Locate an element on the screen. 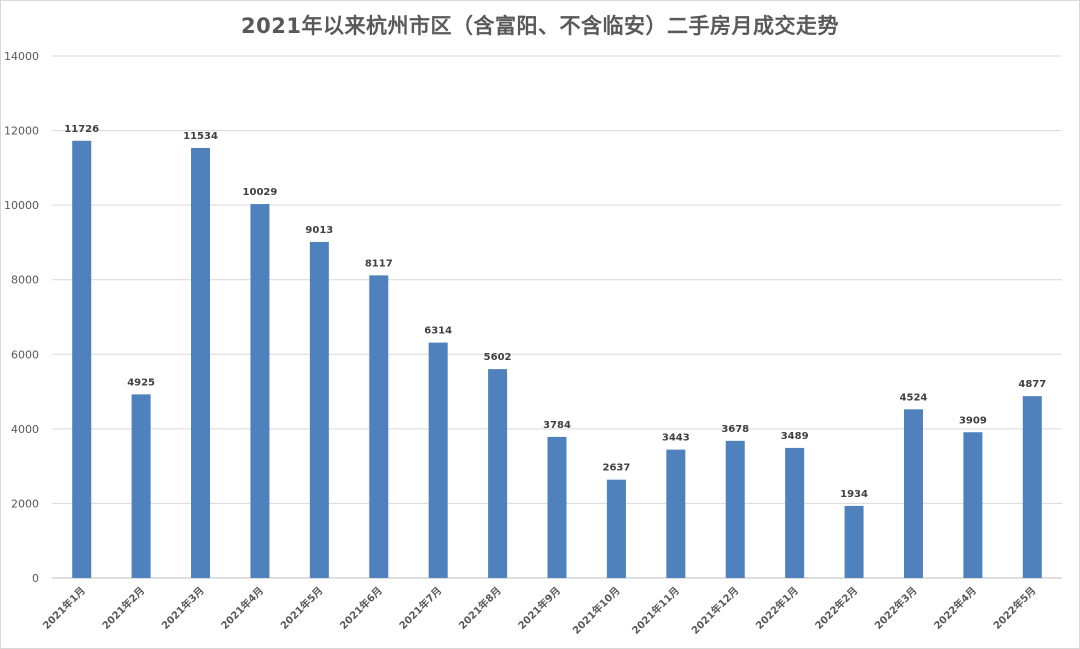  x-tick-label: 2021年5月 is located at coordinates (302, 608).